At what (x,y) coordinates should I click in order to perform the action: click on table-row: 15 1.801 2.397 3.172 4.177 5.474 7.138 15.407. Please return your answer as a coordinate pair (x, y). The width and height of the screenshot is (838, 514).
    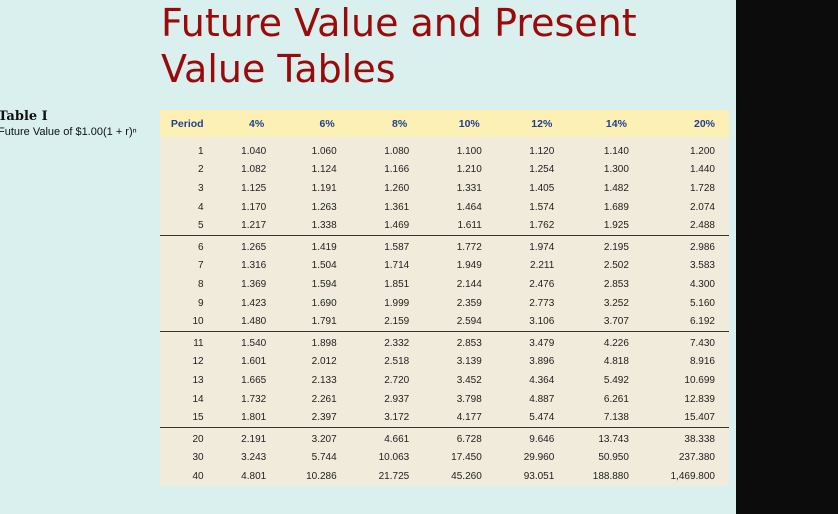
    Looking at the image, I should click on (444, 418).